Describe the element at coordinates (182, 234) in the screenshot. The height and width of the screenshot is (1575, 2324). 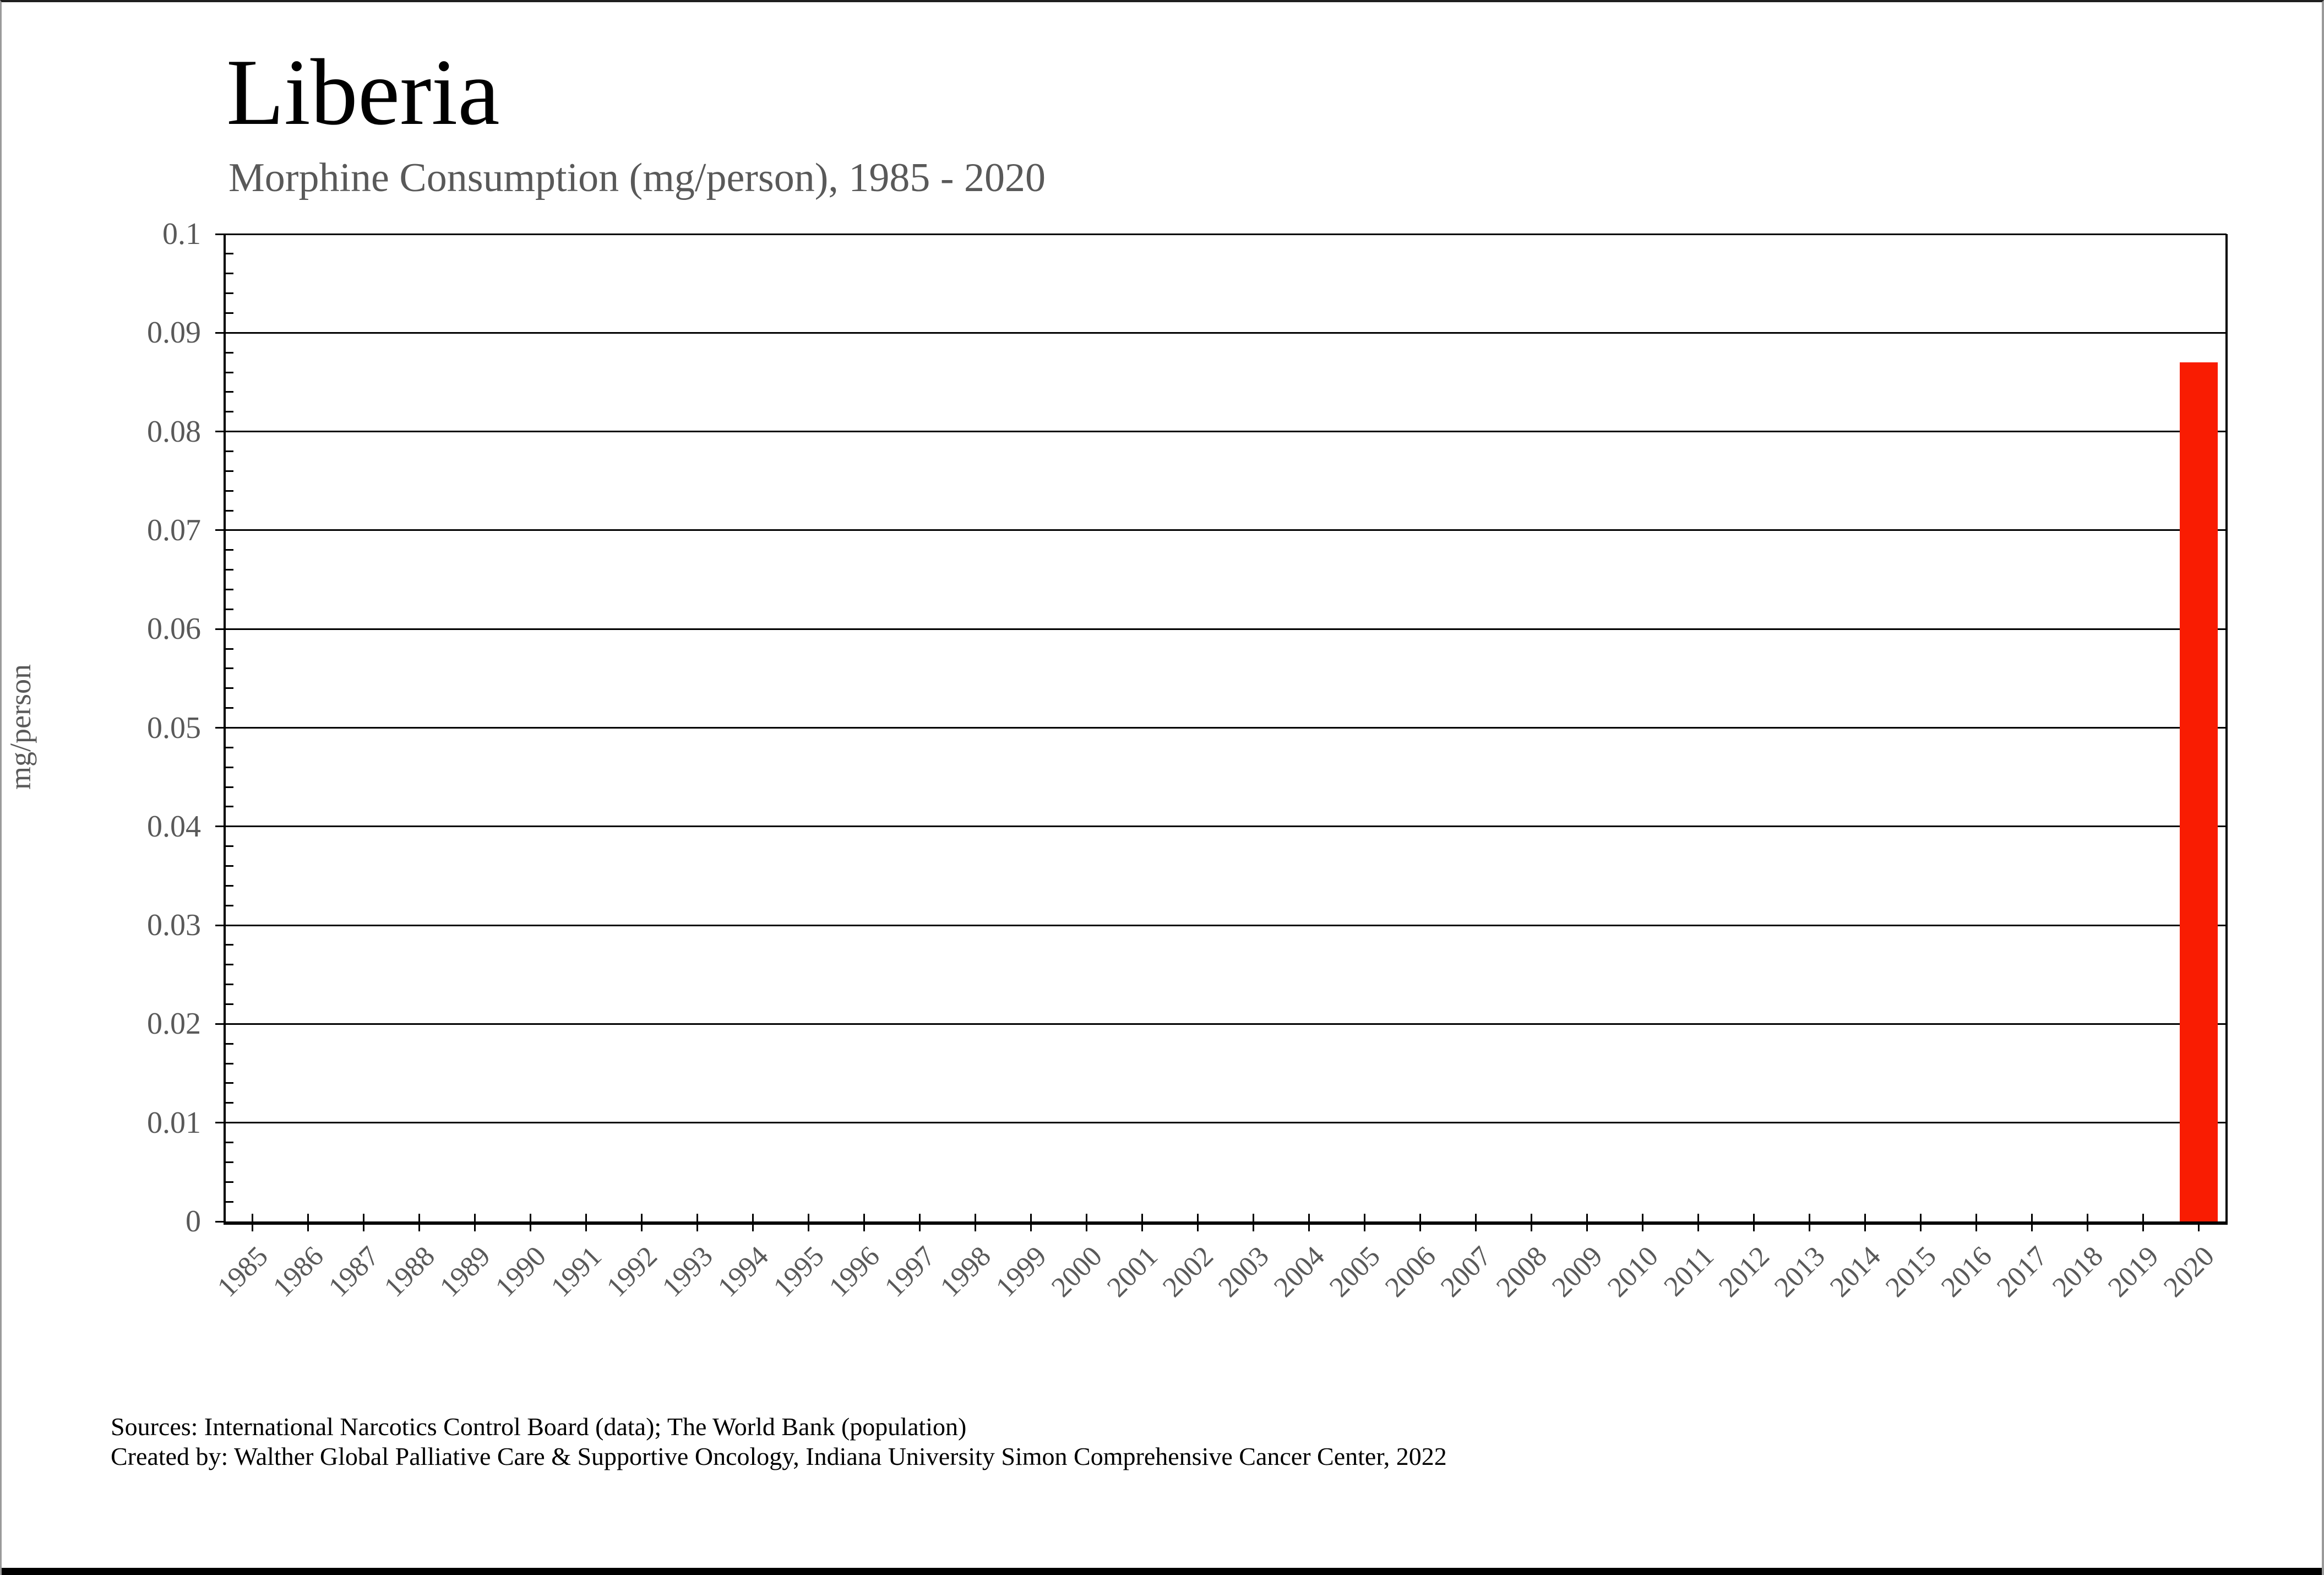
I see `y-tick-label-0.1: 0.1` at that location.